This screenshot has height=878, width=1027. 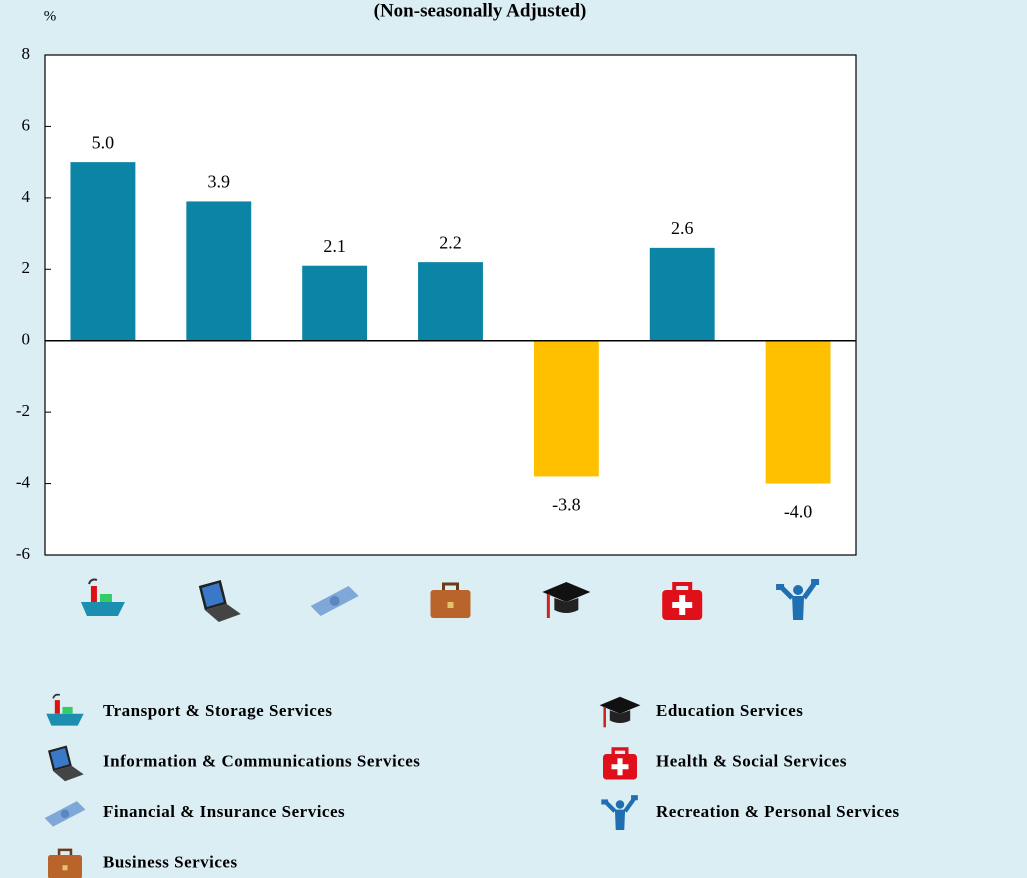 What do you see at coordinates (23, 553) in the screenshot?
I see `y-tick-label: -6` at bounding box center [23, 553].